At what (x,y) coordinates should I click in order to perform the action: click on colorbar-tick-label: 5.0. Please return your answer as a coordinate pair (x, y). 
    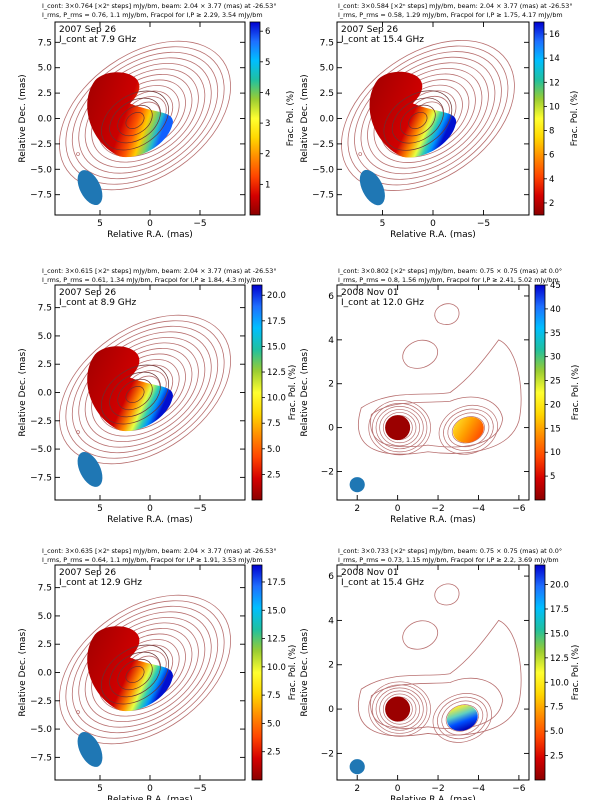
    Looking at the image, I should click on (557, 732).